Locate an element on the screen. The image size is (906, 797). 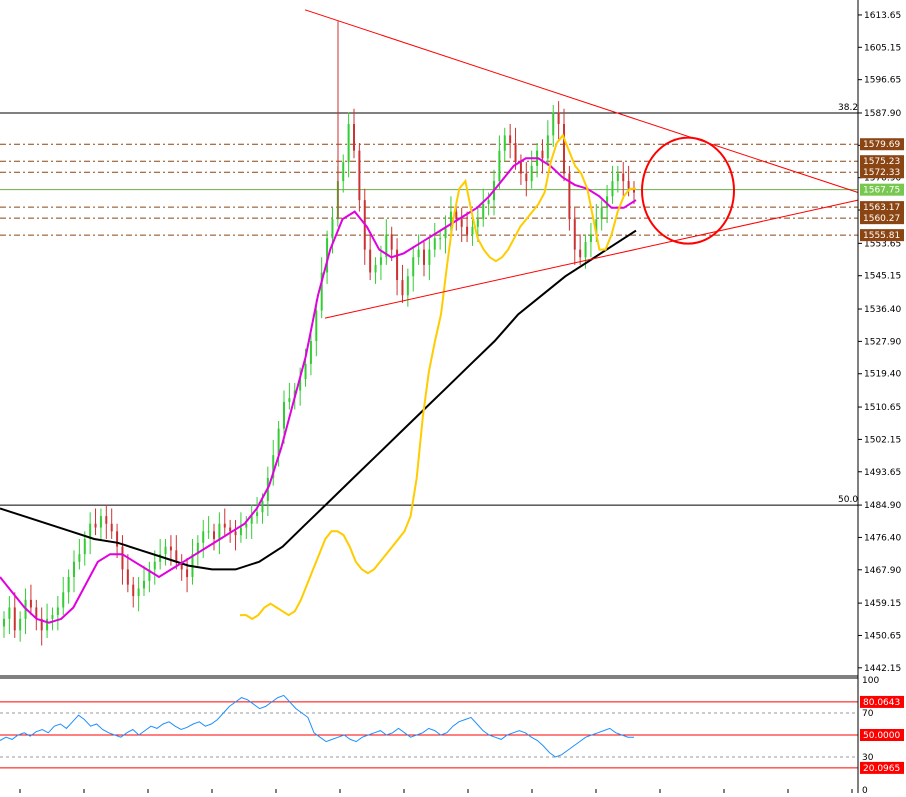
y-tick-label: 1587.90 is located at coordinates (882, 114).